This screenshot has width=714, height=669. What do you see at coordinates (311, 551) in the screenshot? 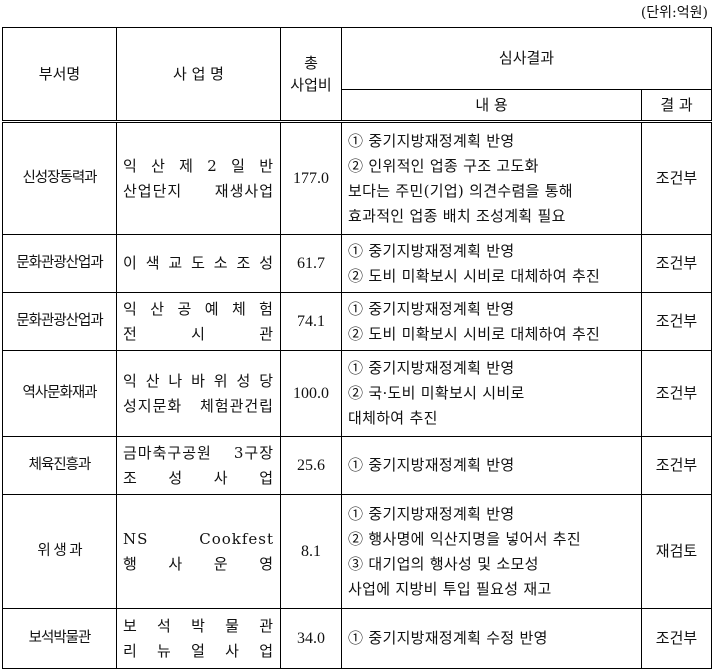
I see `cost-cell: 8.1` at bounding box center [311, 551].